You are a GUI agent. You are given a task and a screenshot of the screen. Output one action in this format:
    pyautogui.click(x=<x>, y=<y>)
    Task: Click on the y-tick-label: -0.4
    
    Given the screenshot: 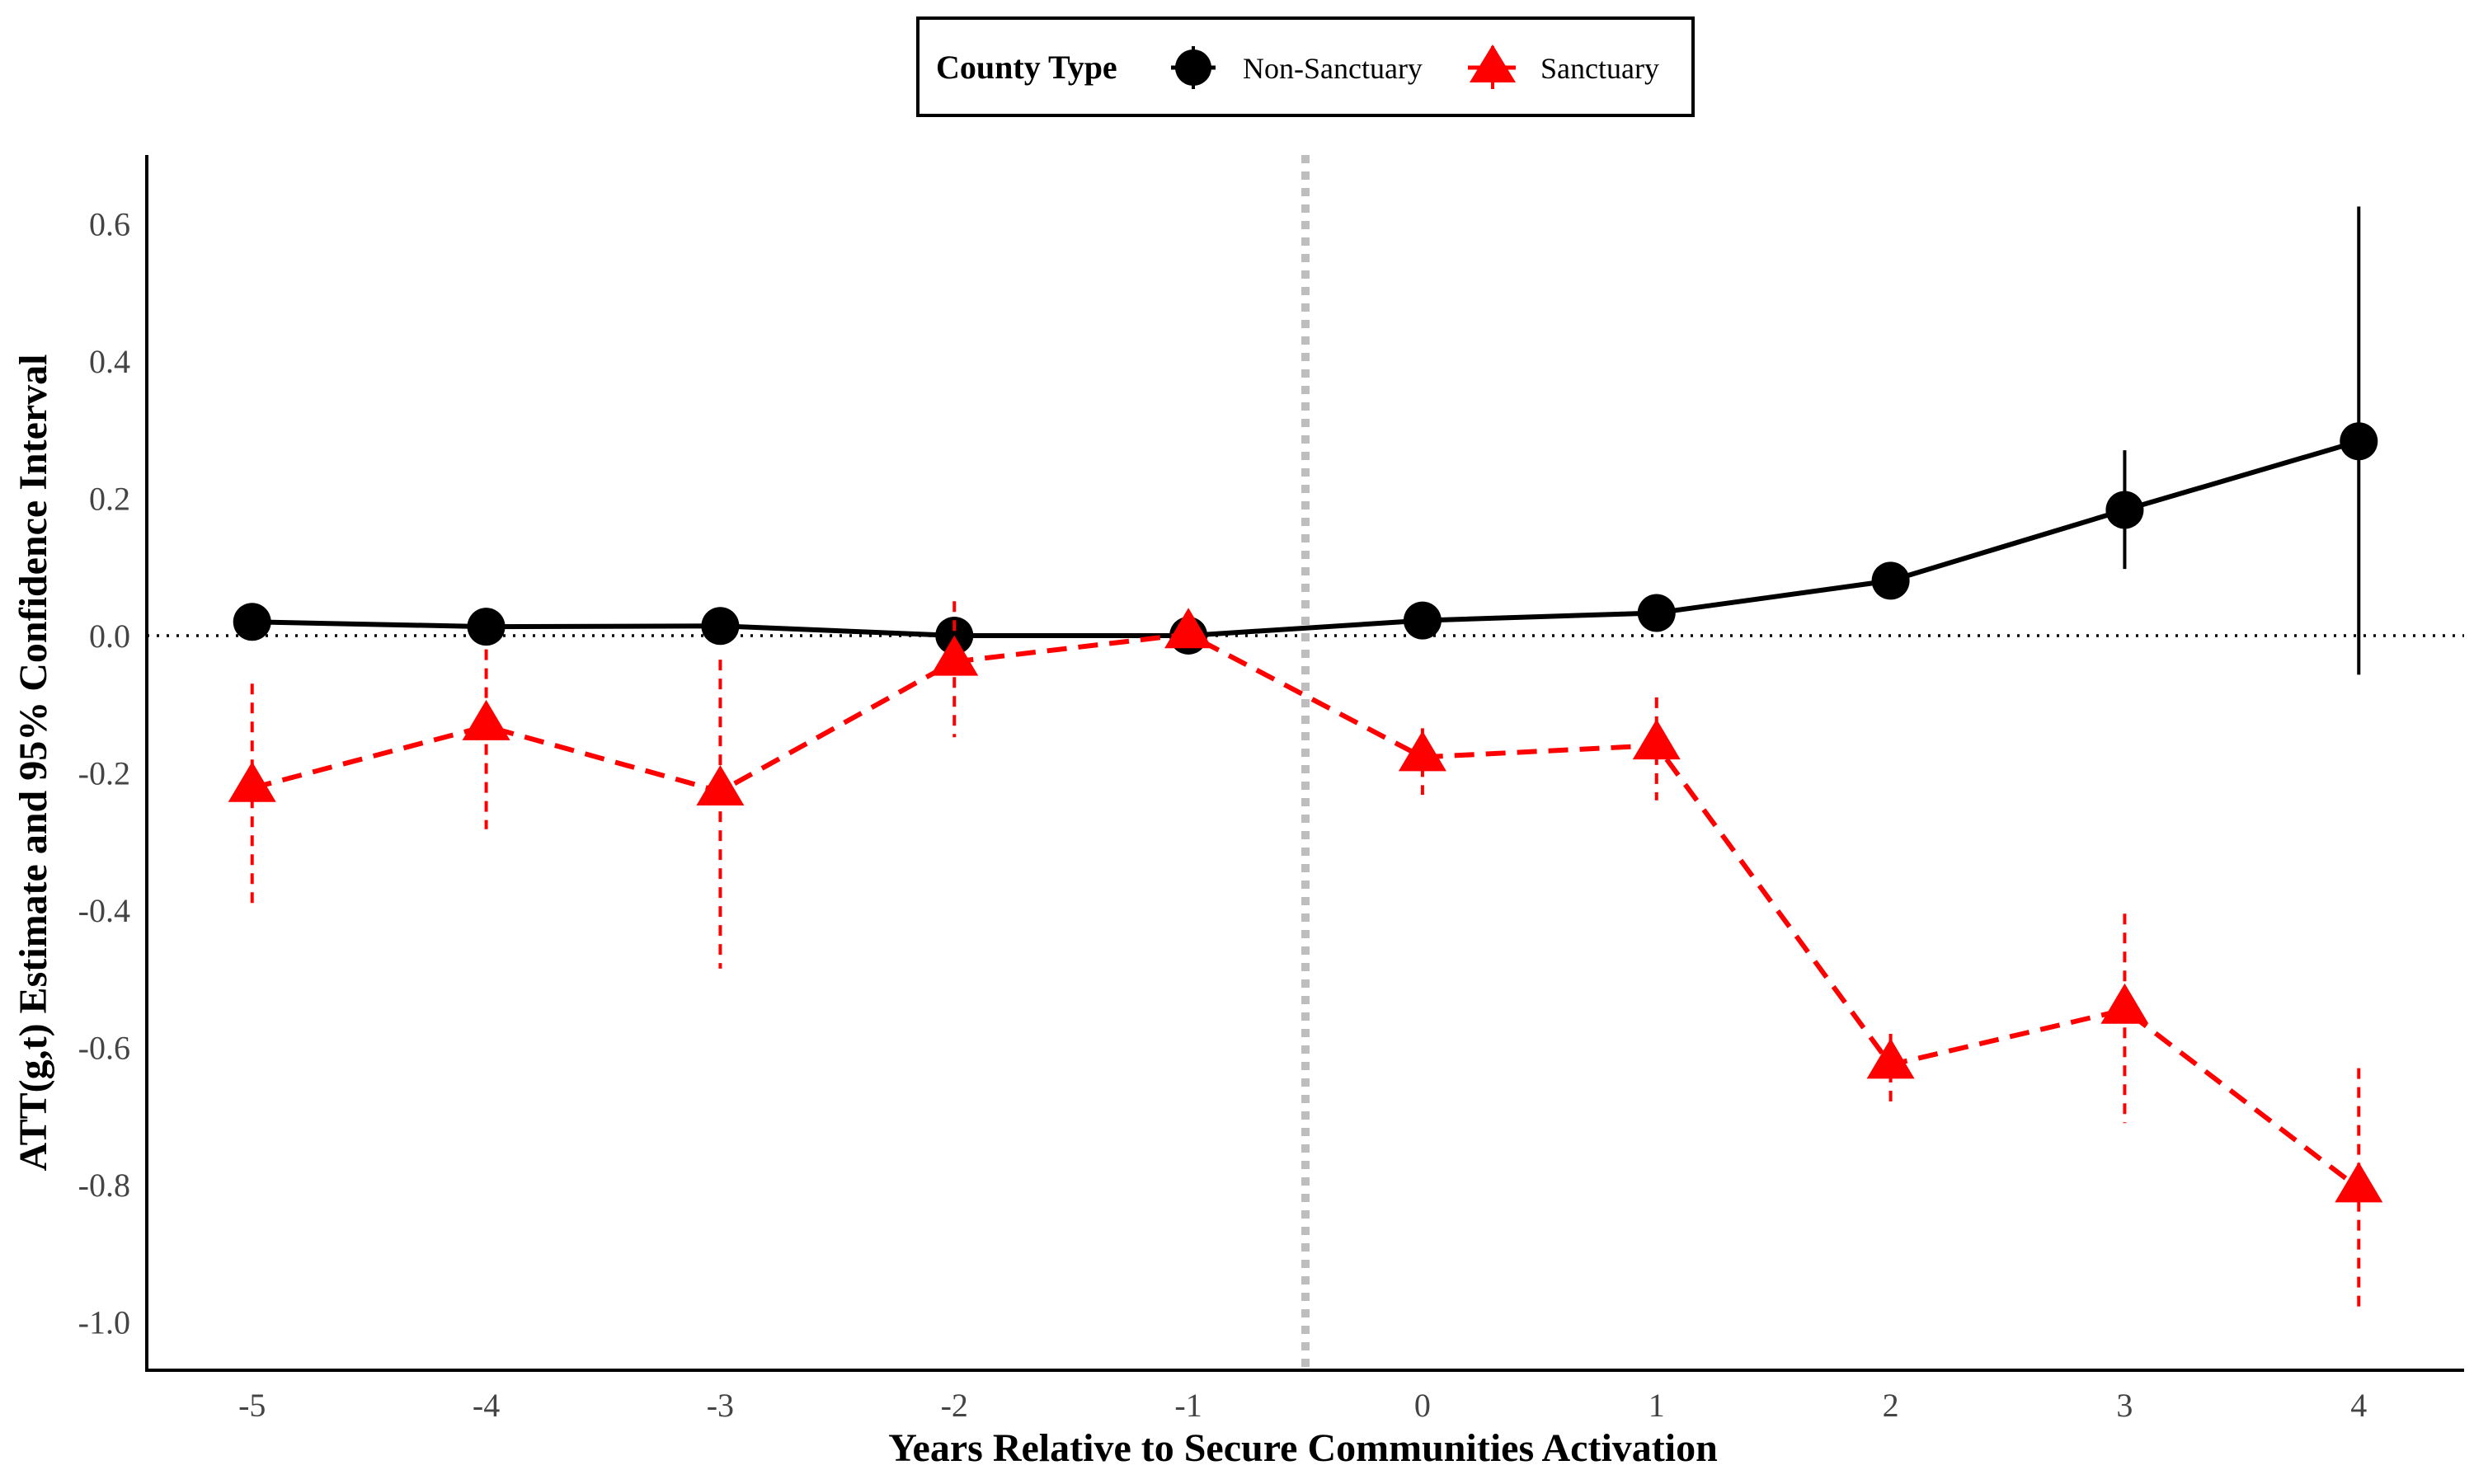 What is the action you would take?
    pyautogui.click(x=104, y=910)
    